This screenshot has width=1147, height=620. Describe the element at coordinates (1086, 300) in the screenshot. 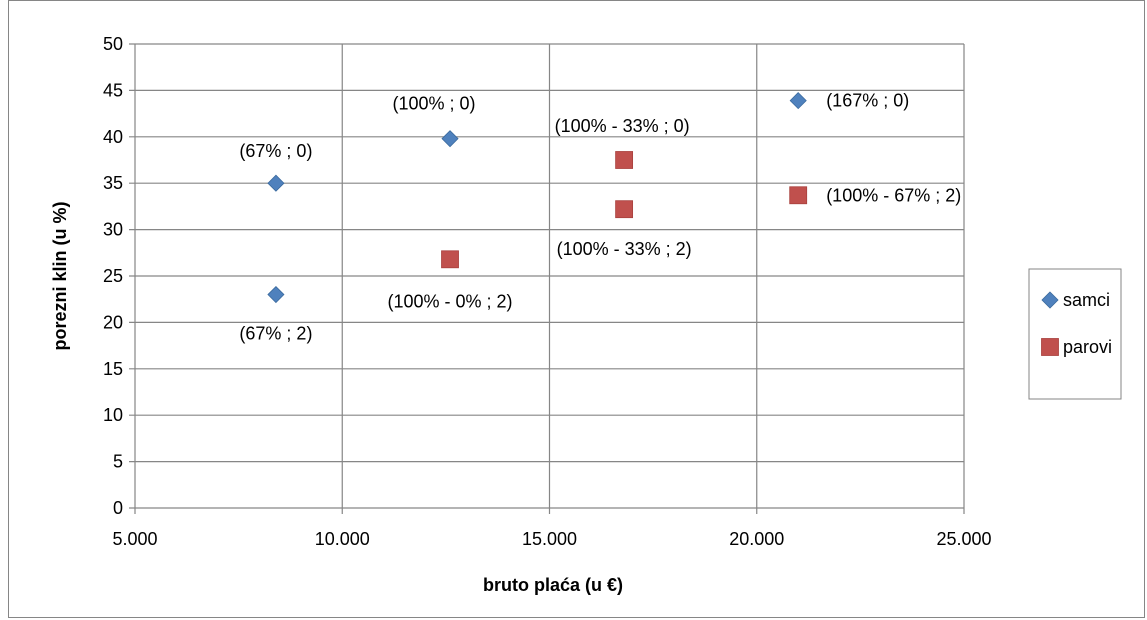

I see `legend-label: samci` at that location.